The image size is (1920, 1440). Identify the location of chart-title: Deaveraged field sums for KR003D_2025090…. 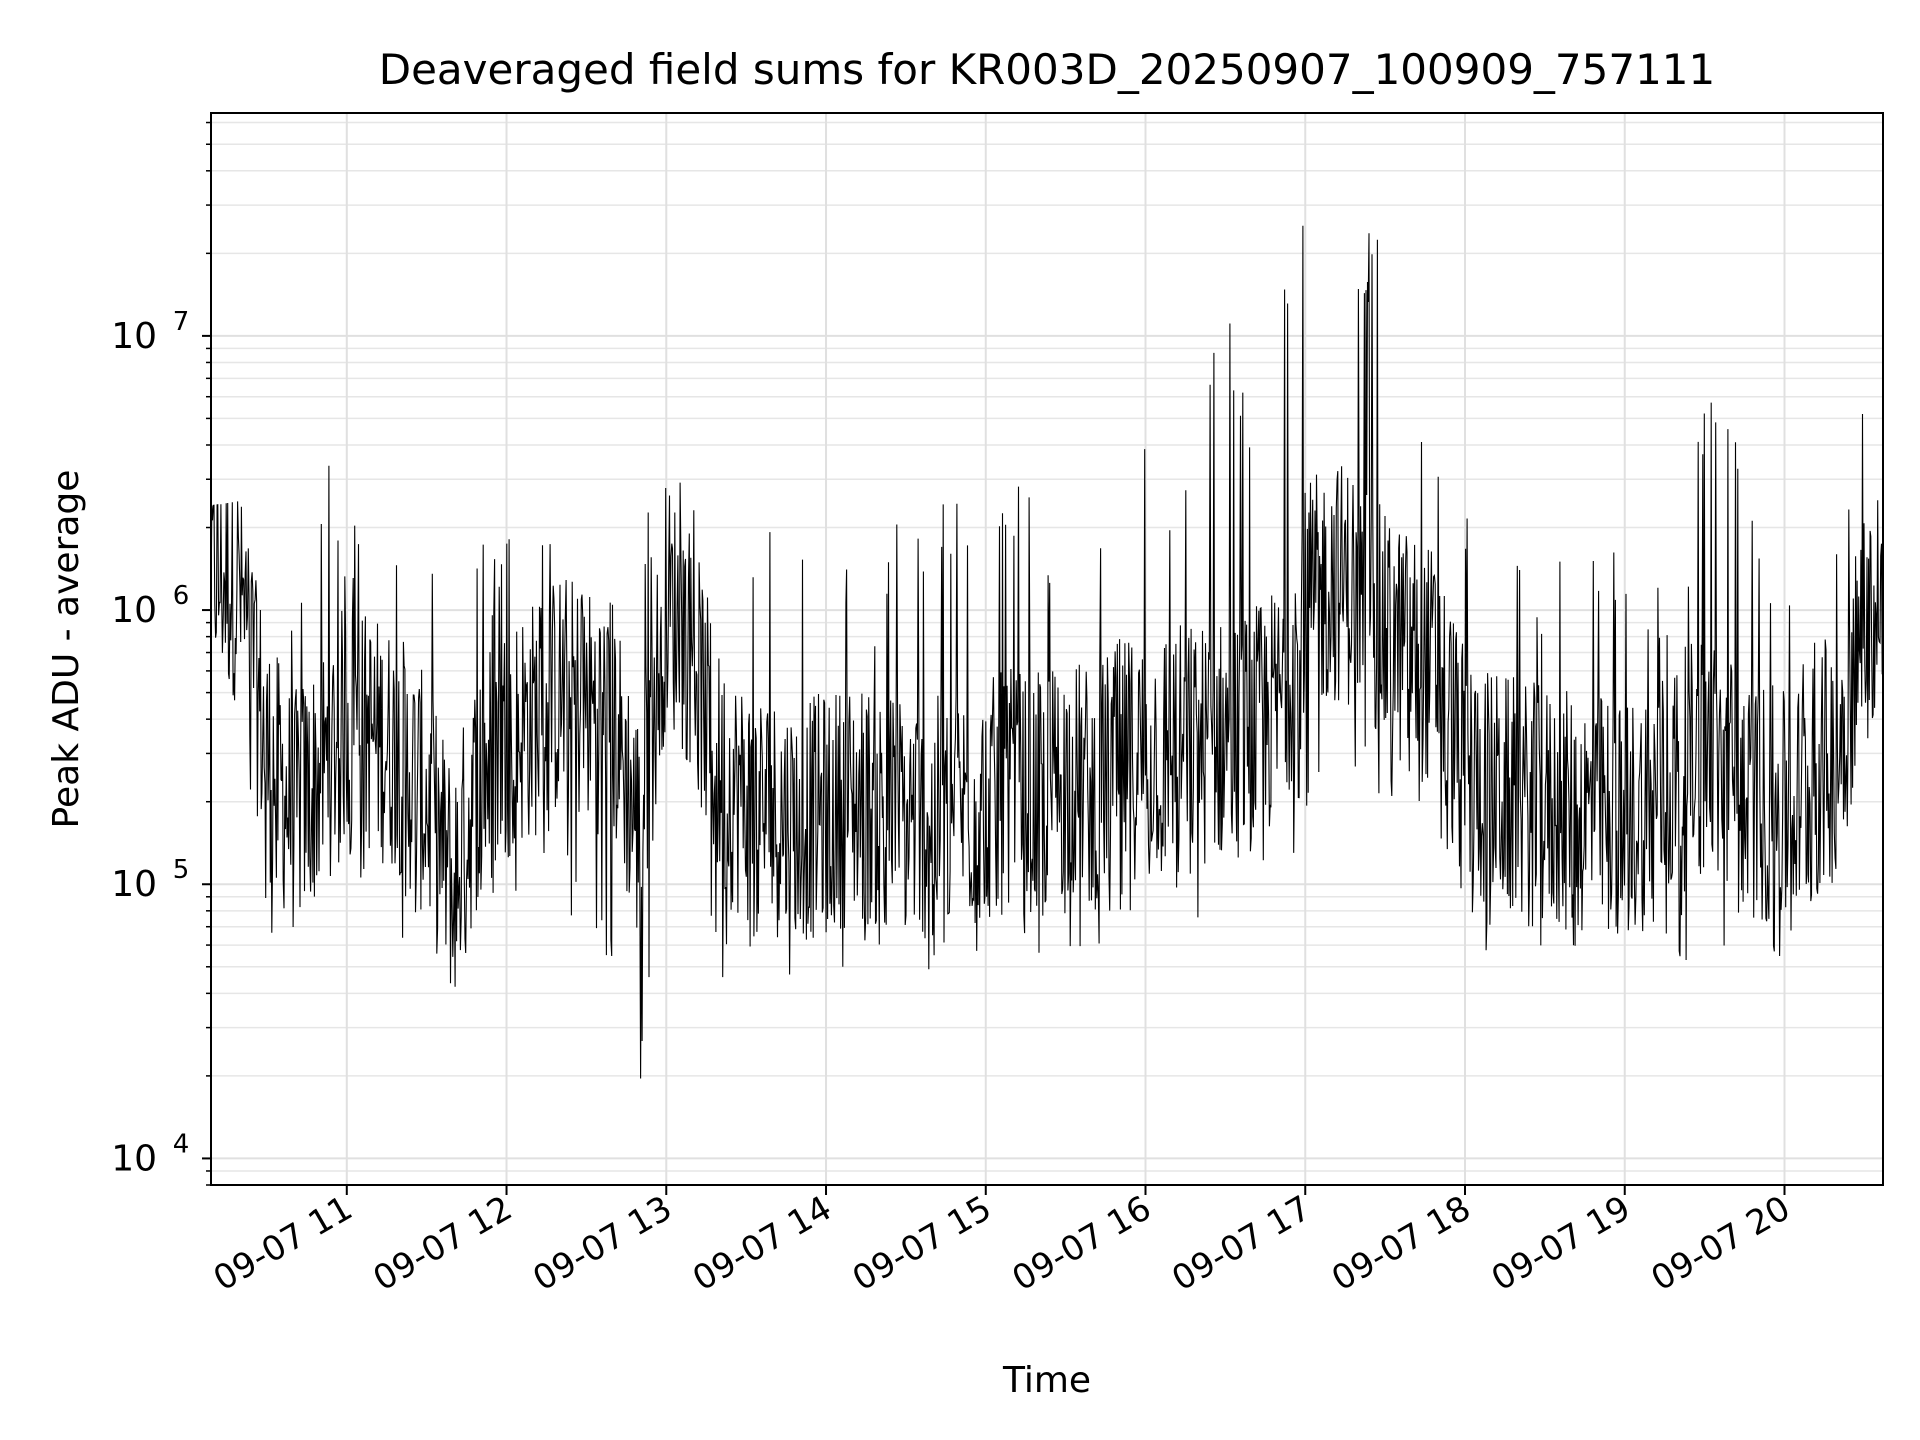
(1047, 69).